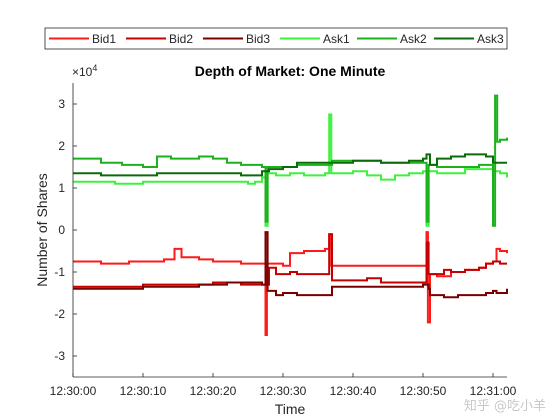  Describe the element at coordinates (290, 71) in the screenshot. I see `chart-title: Depth of Market: One Minute` at that location.